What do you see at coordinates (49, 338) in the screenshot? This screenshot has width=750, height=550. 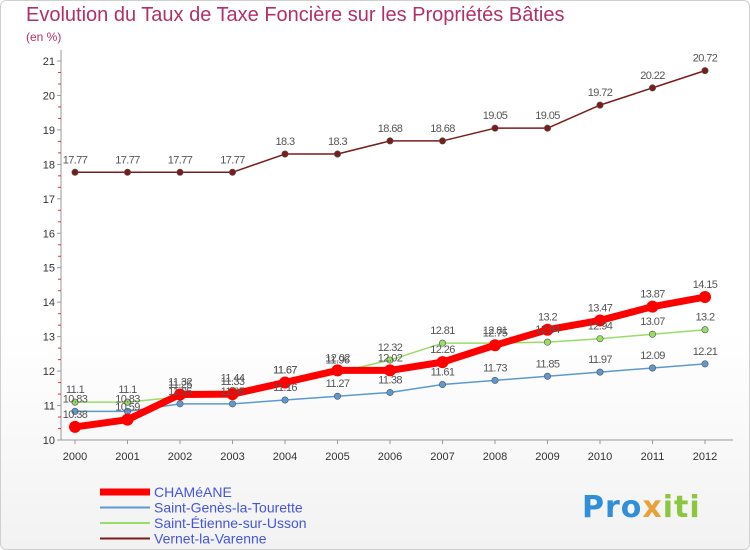 I see `y-tick-label: 13` at bounding box center [49, 338].